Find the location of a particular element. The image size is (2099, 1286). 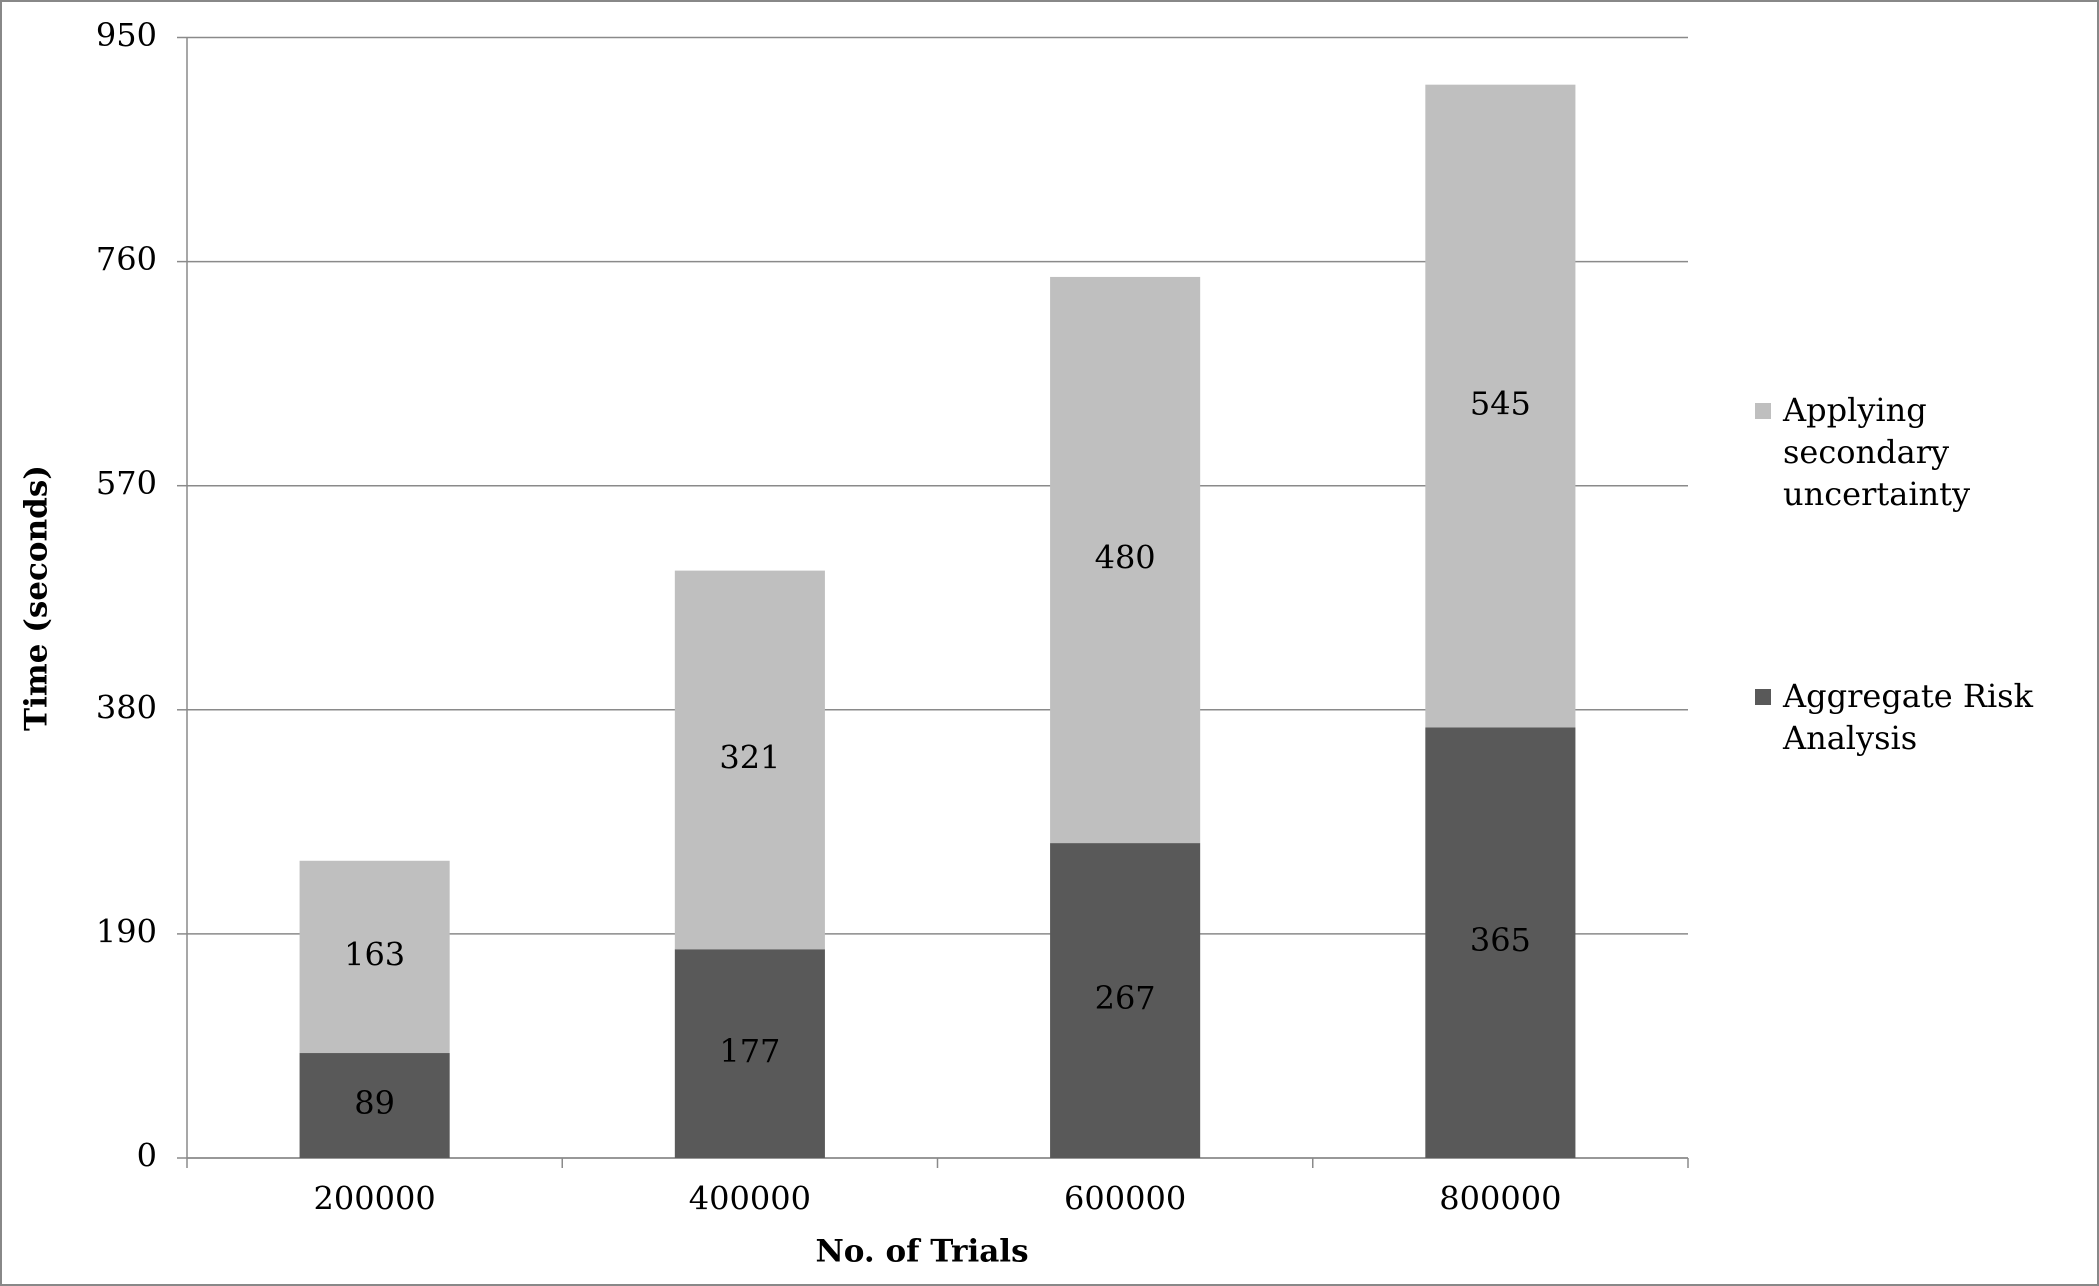

data-label: 365 is located at coordinates (1500, 940).